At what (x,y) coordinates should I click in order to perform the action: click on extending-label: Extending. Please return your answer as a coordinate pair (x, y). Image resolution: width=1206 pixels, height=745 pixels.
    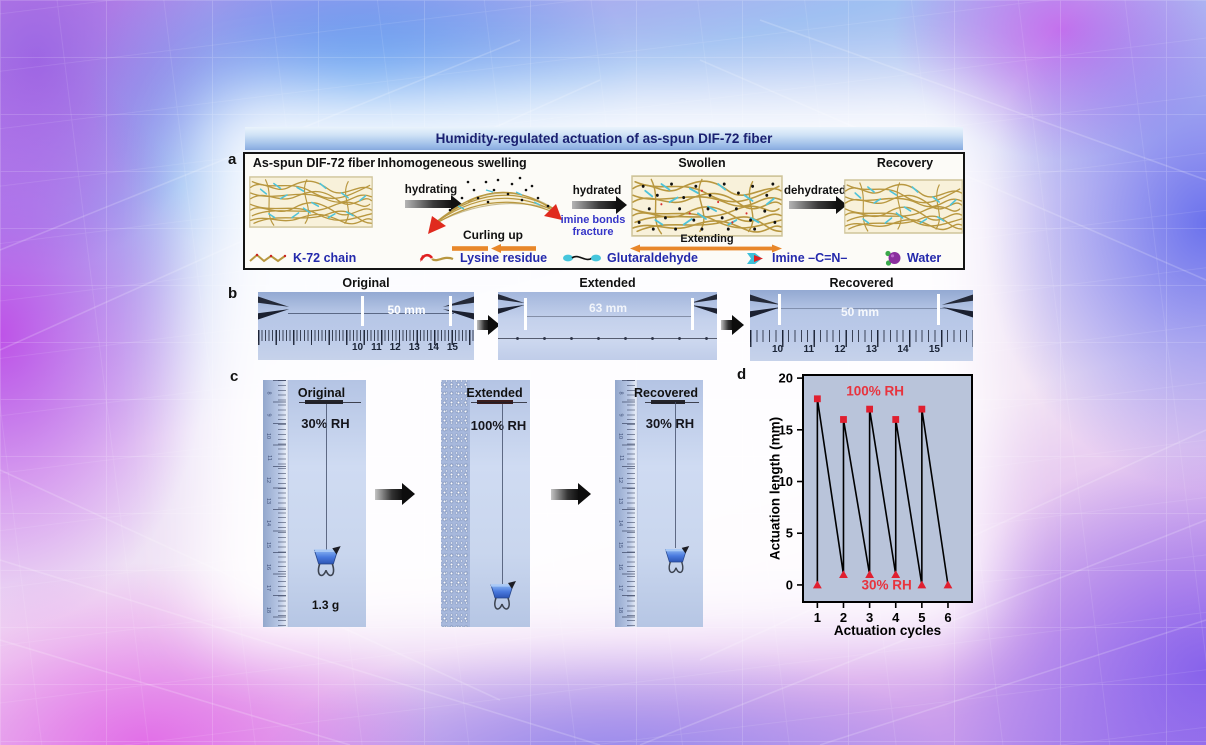
    Looking at the image, I should click on (707, 239).